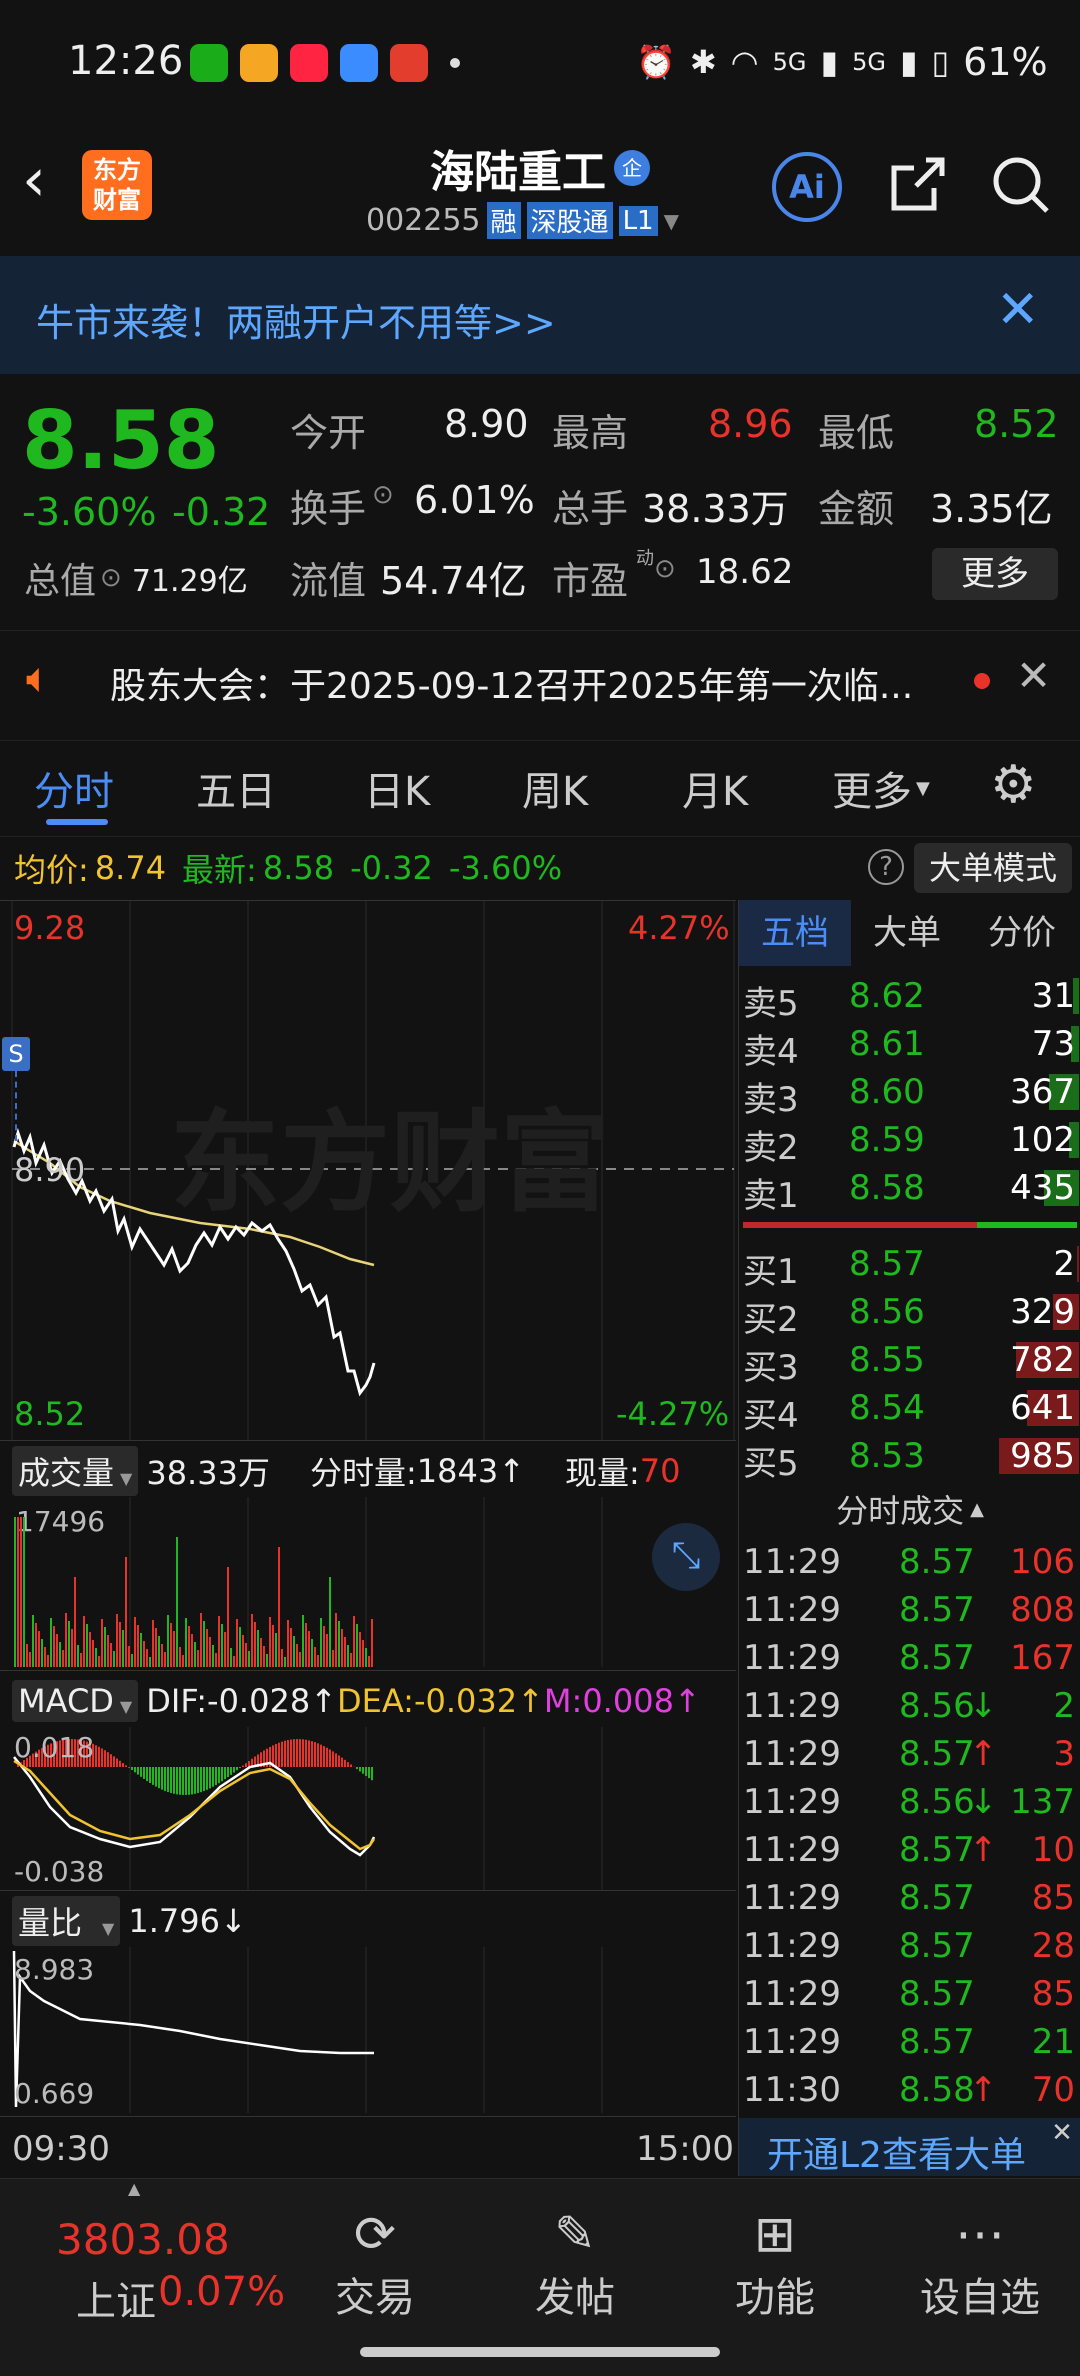 Image resolution: width=1080 pixels, height=2376 pixels. What do you see at coordinates (909, 2147) in the screenshot?
I see `l2-upsell-banner: 开通L2查看大单 ✕` at bounding box center [909, 2147].